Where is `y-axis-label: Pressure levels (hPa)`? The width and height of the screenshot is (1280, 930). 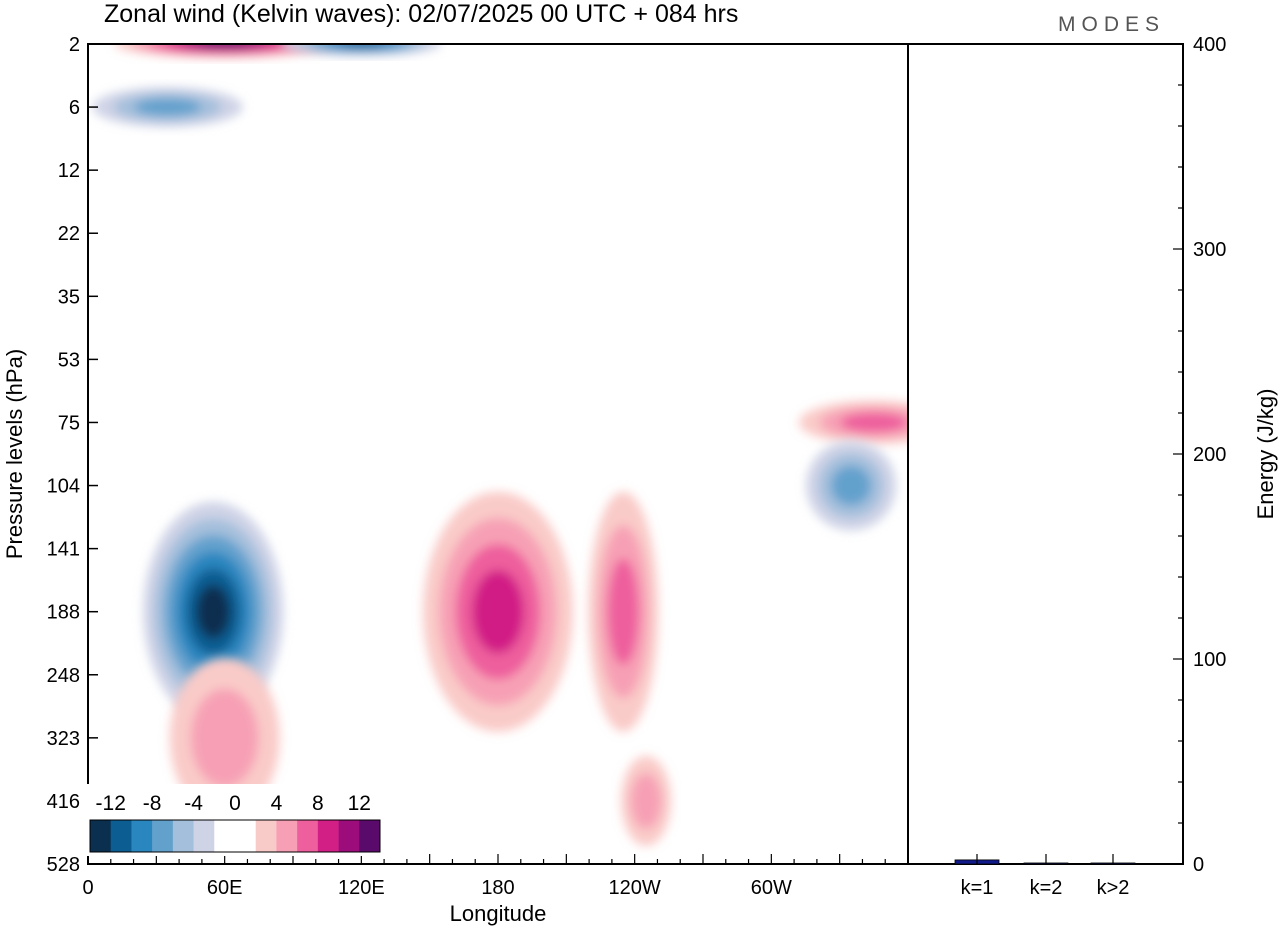 y-axis-label: Pressure levels (hPa) is located at coordinates (14, 454).